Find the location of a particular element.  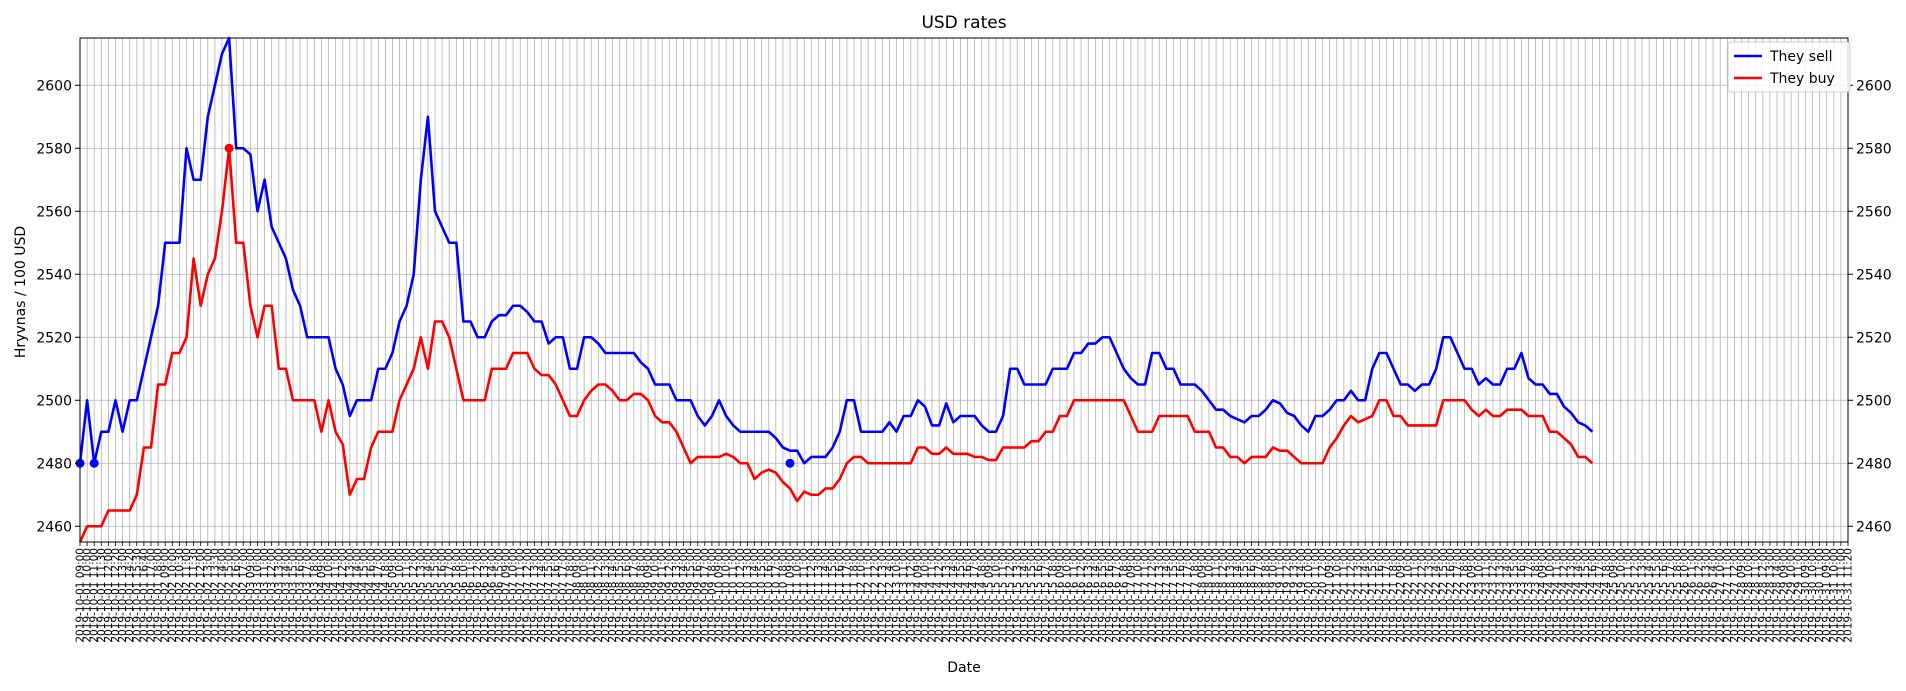

x-tick-label: 2019-10-25 14:00 is located at coordinates (1650, 595).